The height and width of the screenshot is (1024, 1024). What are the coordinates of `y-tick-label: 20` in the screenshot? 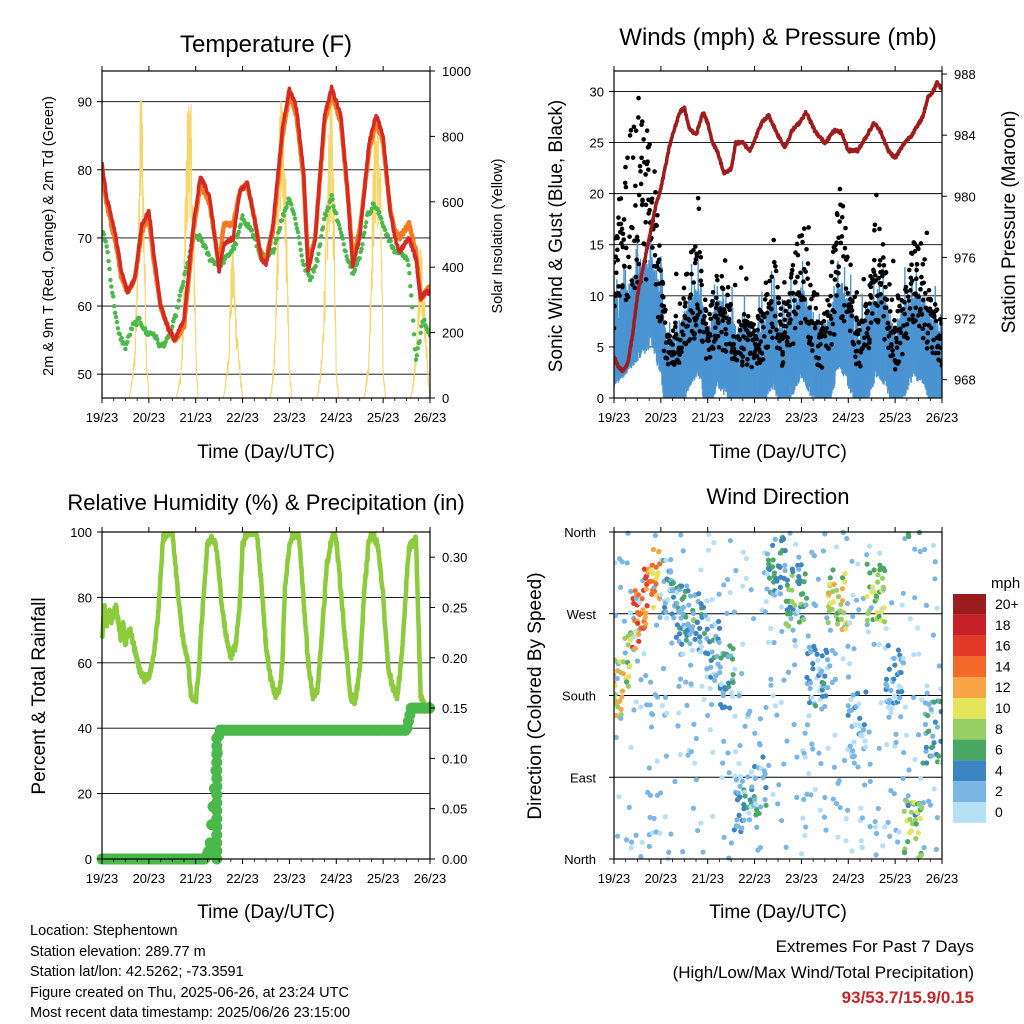 It's located at (597, 194).